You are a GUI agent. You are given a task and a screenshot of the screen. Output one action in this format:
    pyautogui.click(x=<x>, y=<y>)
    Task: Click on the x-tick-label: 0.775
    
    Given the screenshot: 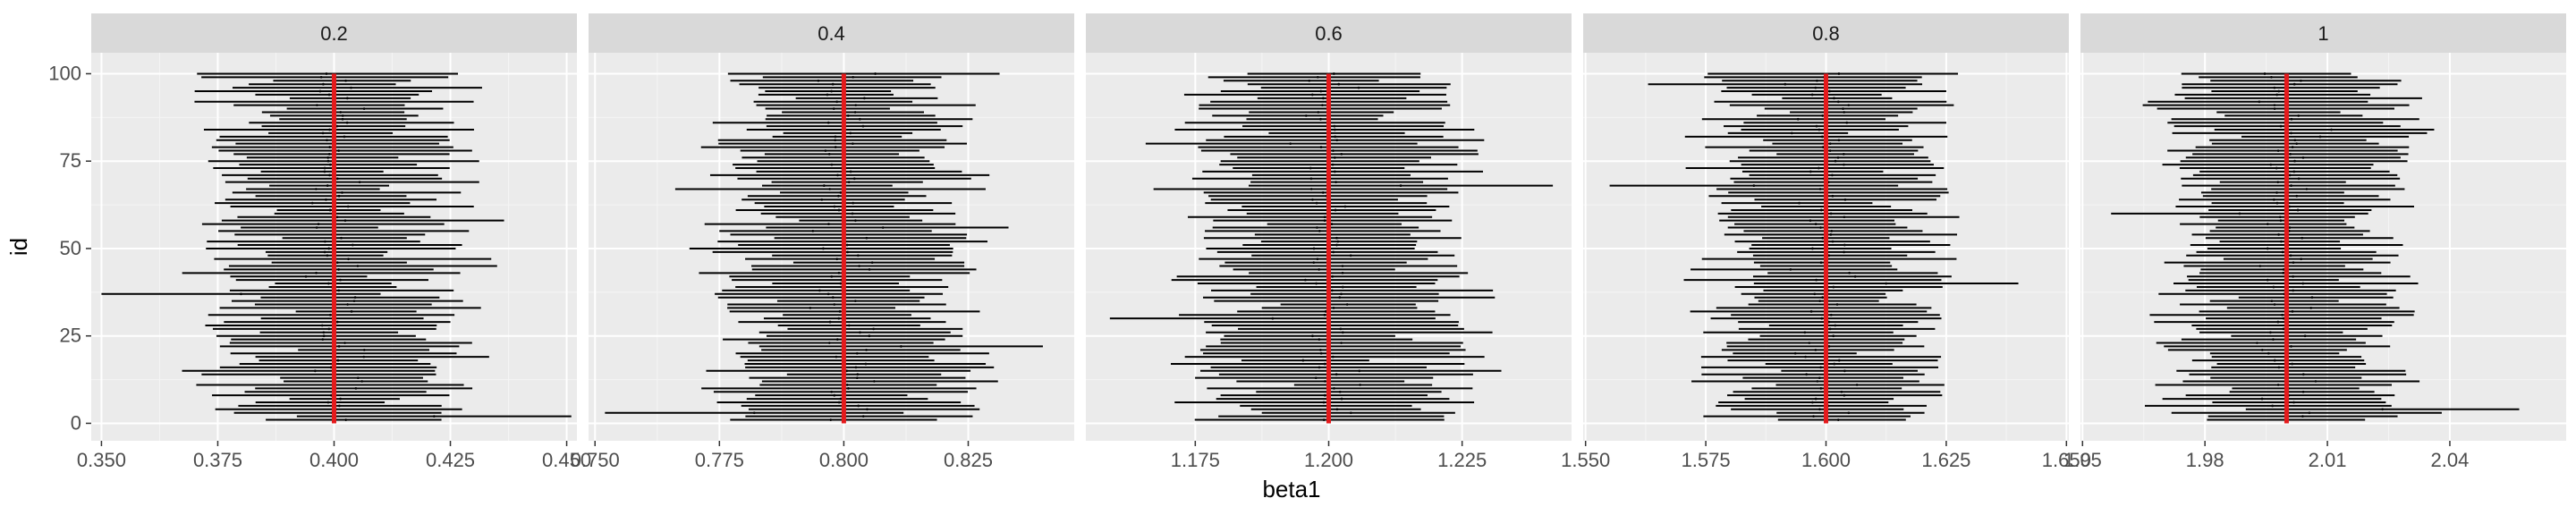 What is the action you would take?
    pyautogui.click(x=719, y=460)
    